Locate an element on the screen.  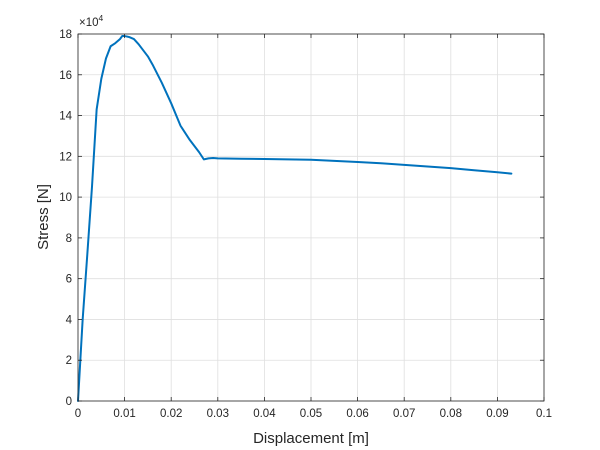
y-tick-label: 12 is located at coordinates (65, 157).